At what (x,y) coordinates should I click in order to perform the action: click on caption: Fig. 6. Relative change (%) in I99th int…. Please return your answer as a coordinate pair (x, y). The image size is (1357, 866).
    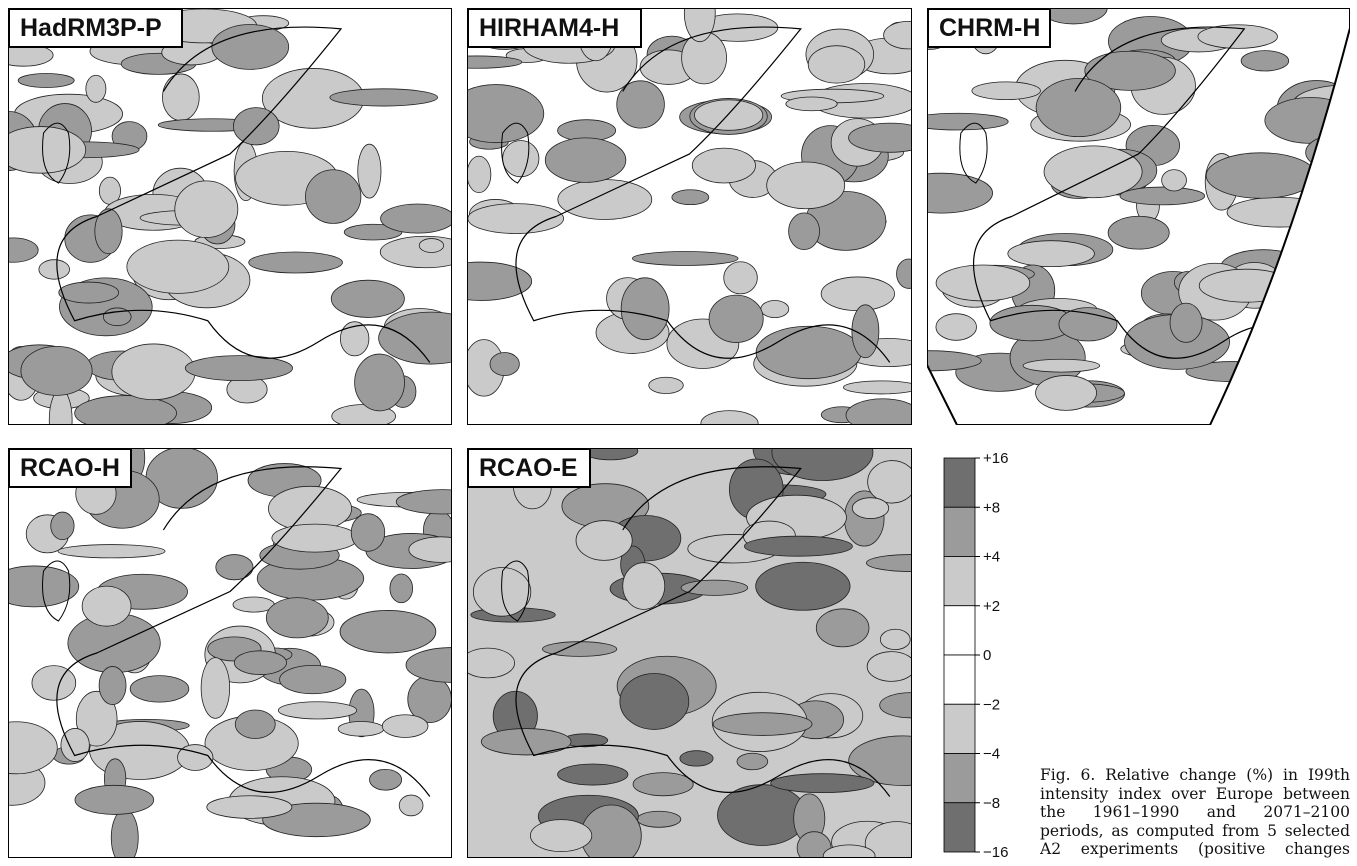
    Looking at the image, I should click on (1195, 812).